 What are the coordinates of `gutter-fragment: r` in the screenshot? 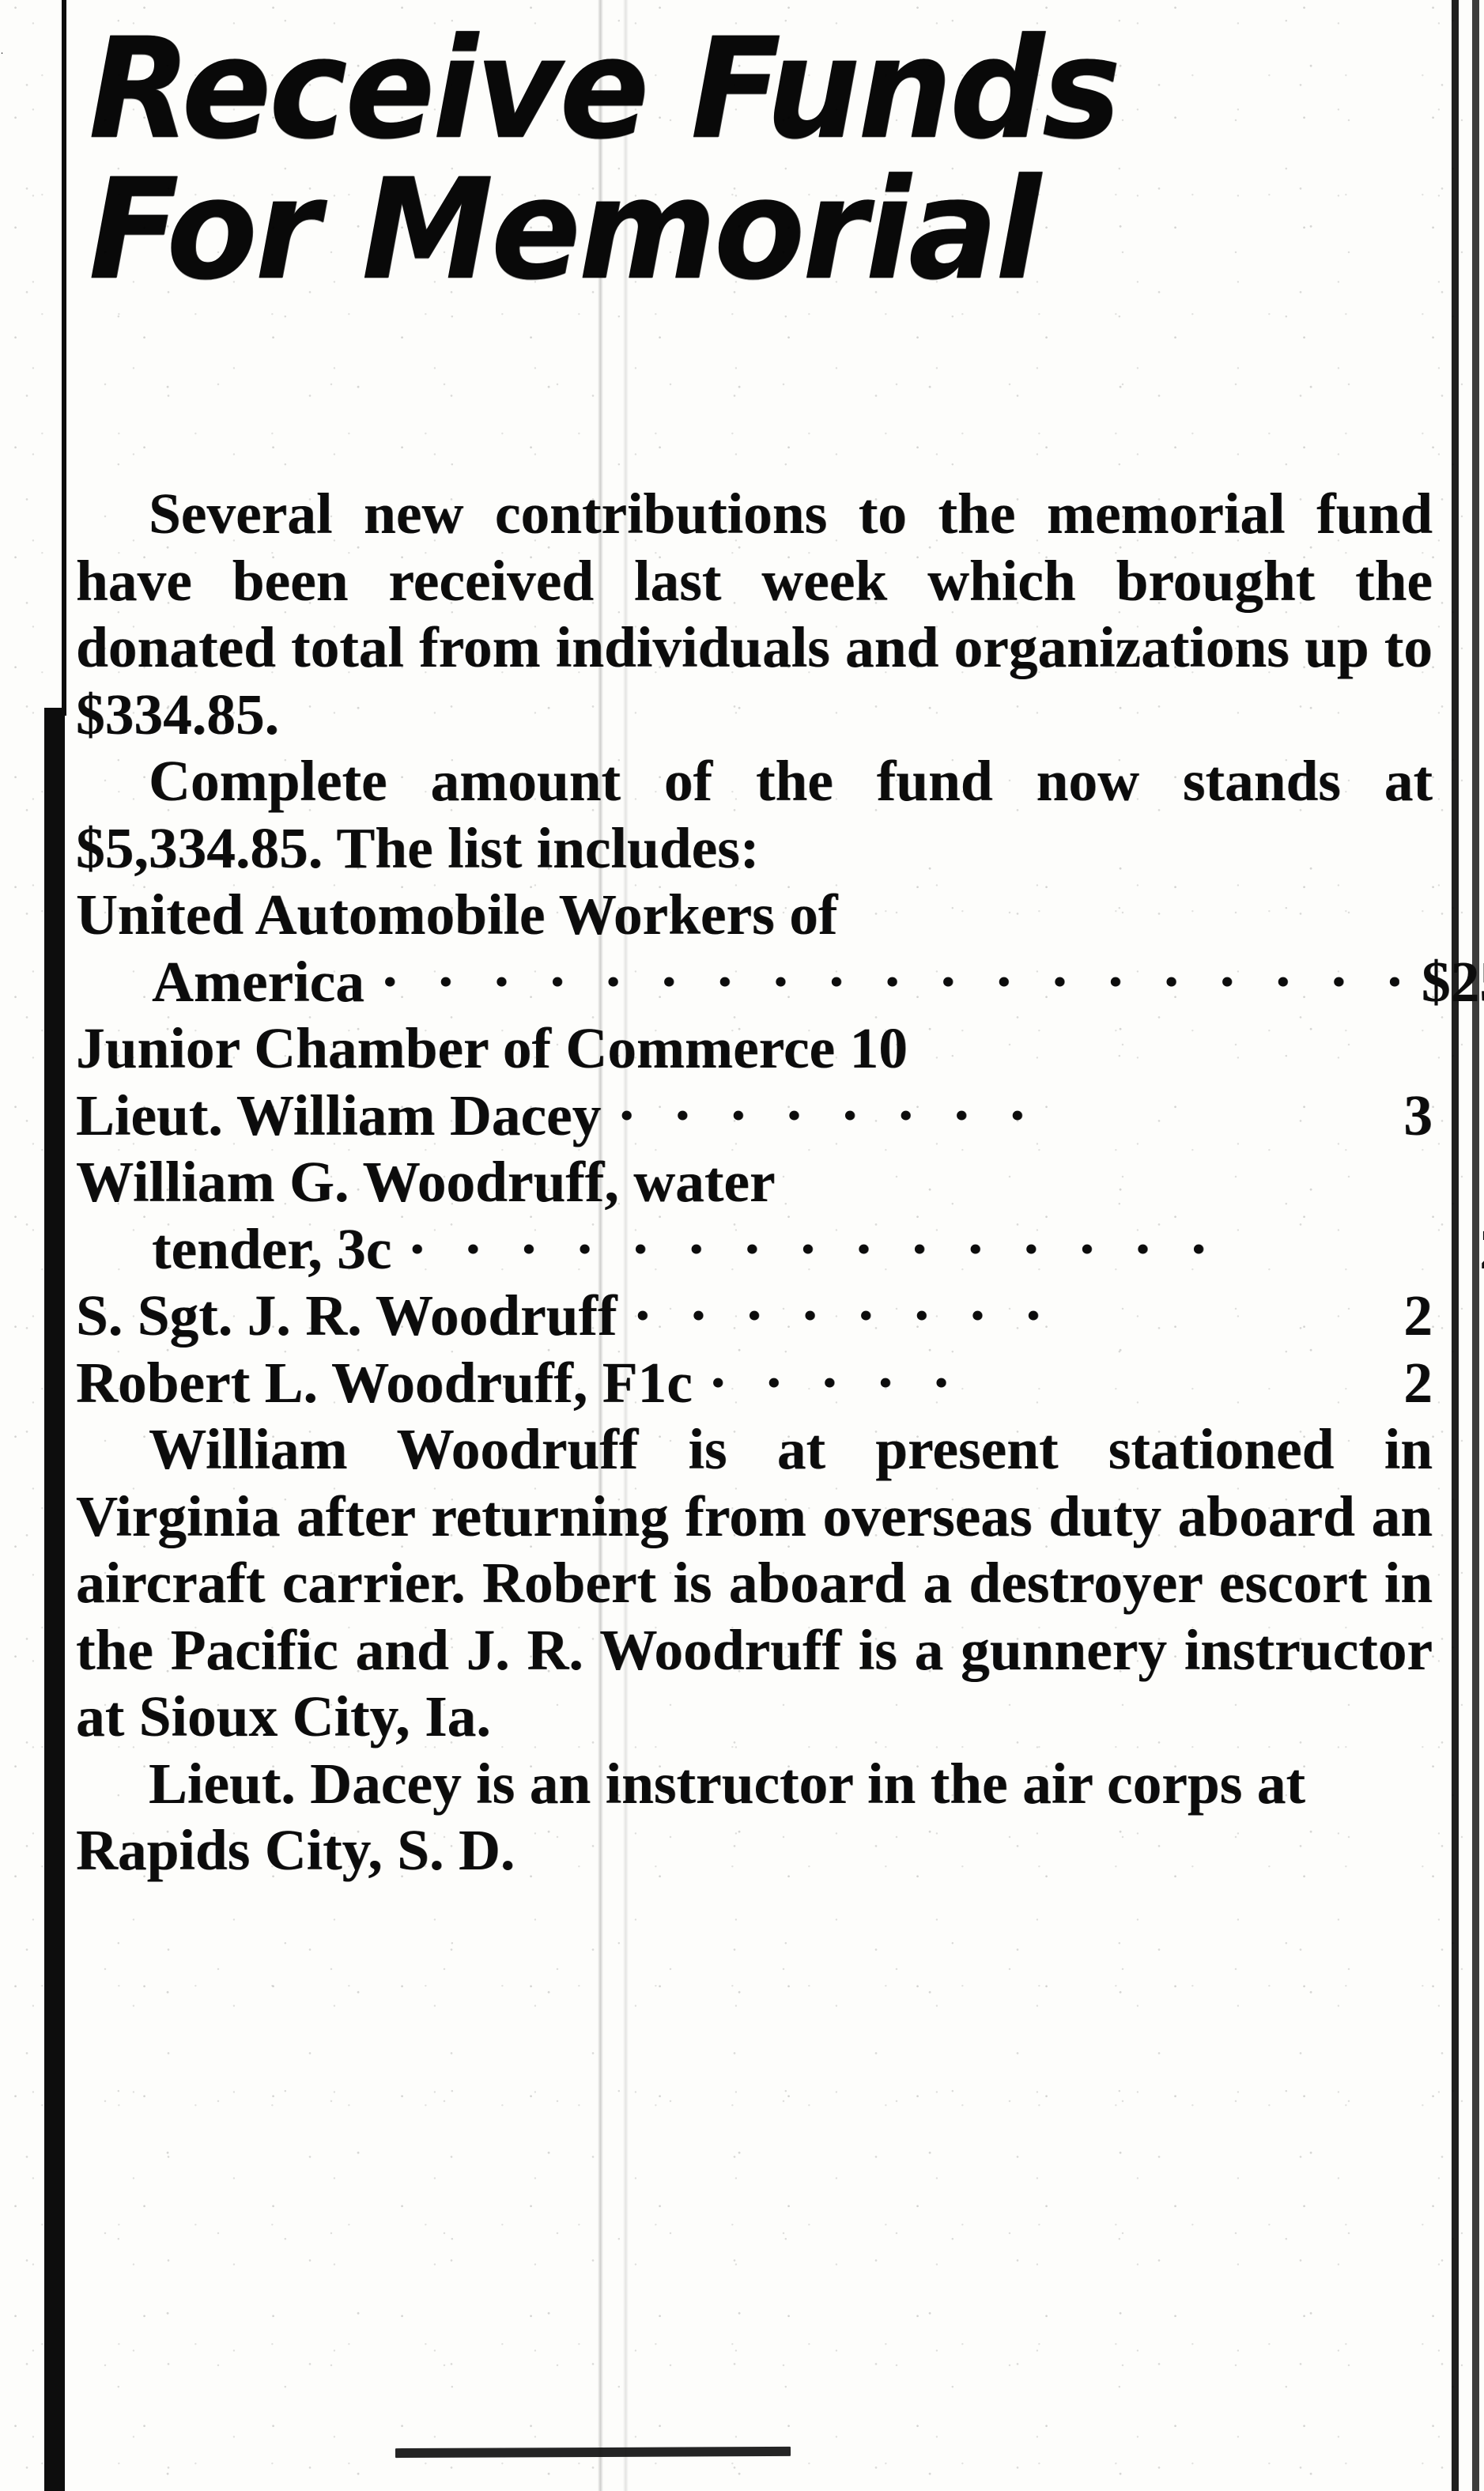 It's located at (22, 426).